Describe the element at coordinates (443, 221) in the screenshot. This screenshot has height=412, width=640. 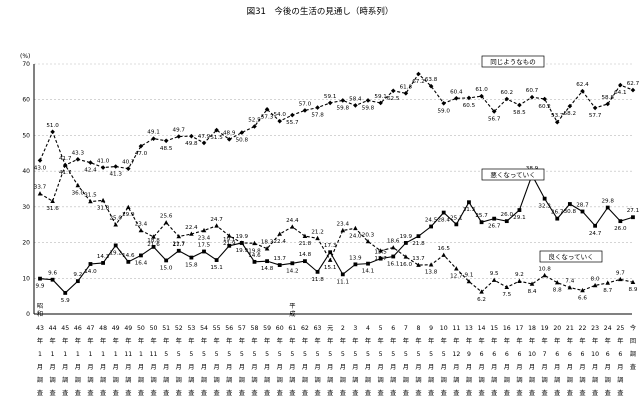
I see `data-label: 28.4` at that location.